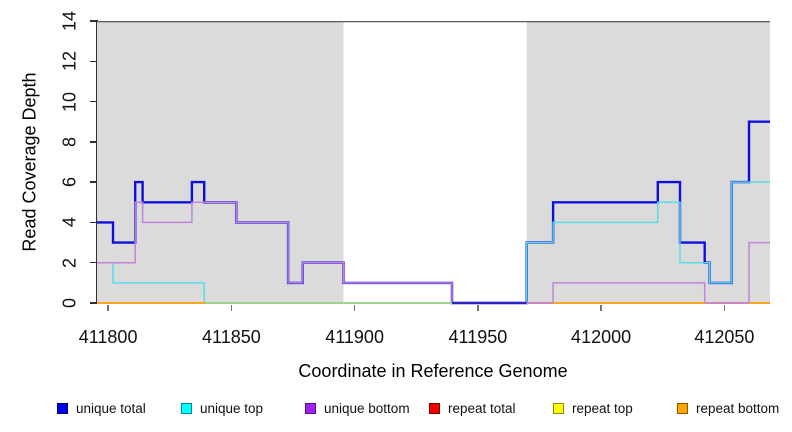 This screenshot has width=792, height=432. What do you see at coordinates (108, 337) in the screenshot?
I see `x-tick-label: 411800` at bounding box center [108, 337].